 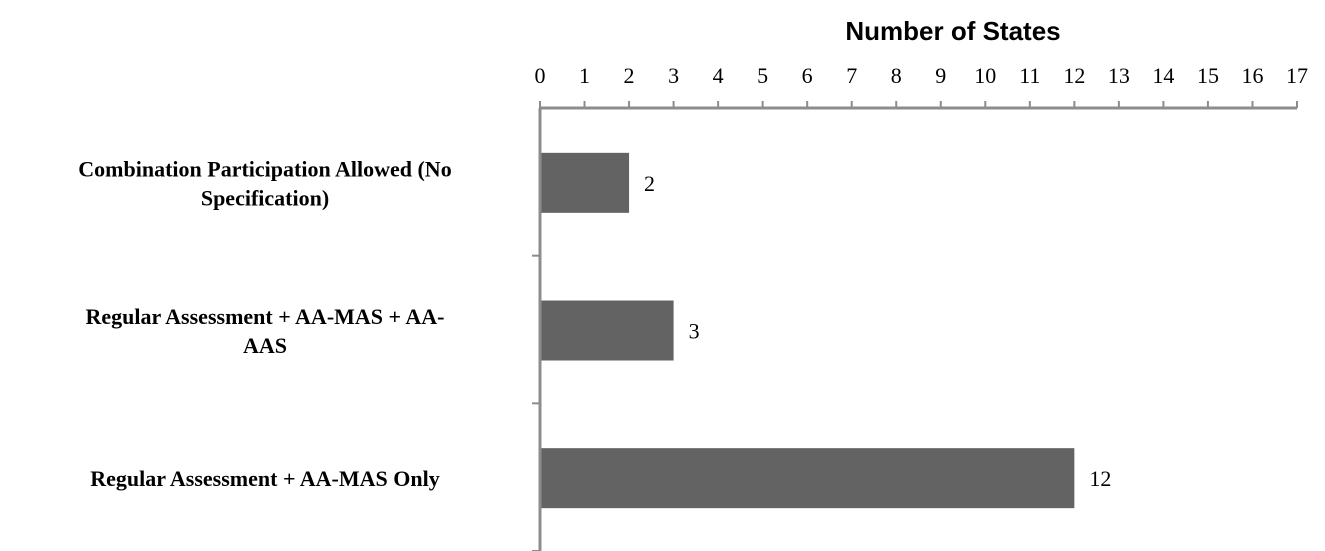 I want to click on x-tick-label: 7, so click(x=851, y=75).